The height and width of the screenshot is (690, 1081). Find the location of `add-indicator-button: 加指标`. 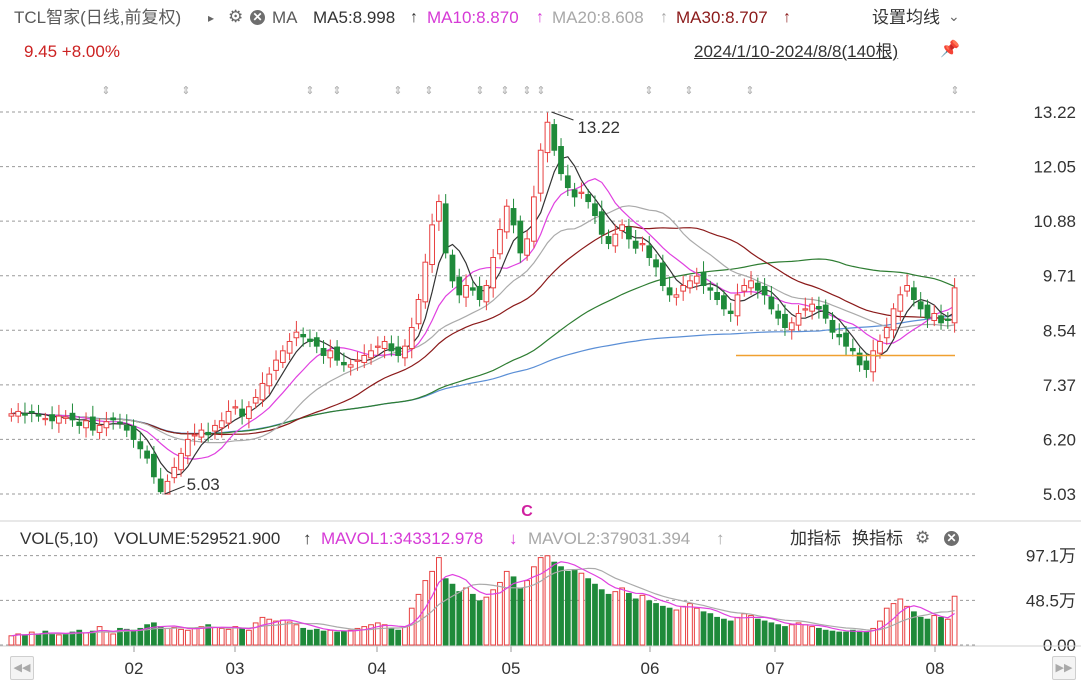

add-indicator-button: 加指标 is located at coordinates (815, 538).